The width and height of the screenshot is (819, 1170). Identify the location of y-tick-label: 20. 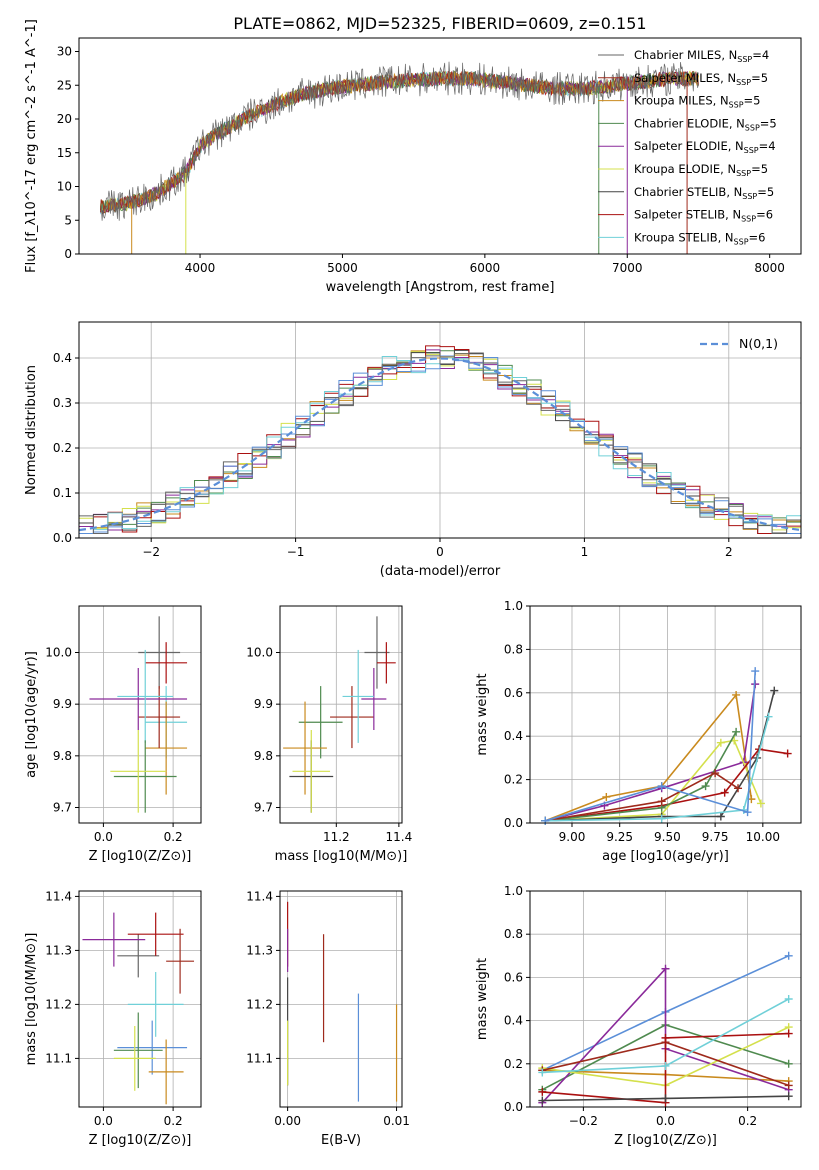
(64, 119).